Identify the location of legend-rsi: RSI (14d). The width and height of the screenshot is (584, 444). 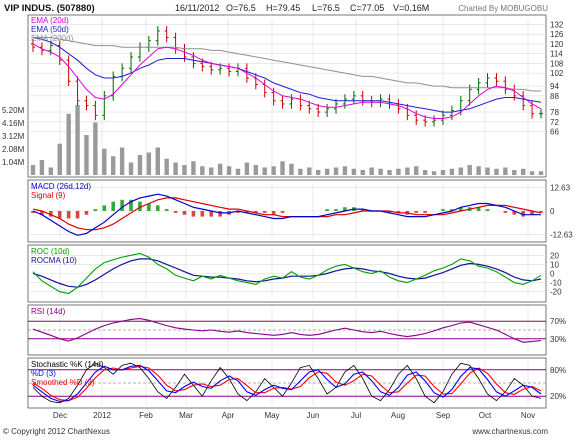
(48, 311).